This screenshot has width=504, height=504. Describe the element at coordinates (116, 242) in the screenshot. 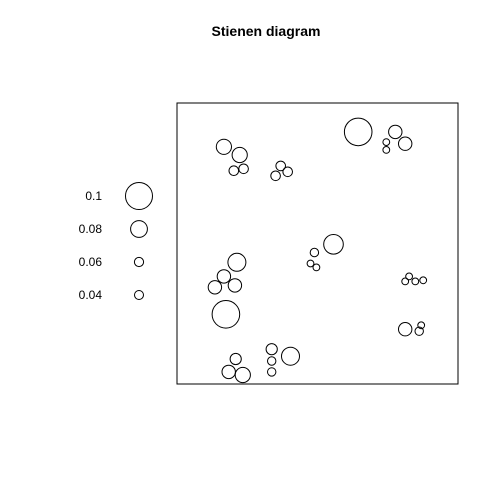

I see `legend: 0.1 0.08 0.06 0.04` at that location.